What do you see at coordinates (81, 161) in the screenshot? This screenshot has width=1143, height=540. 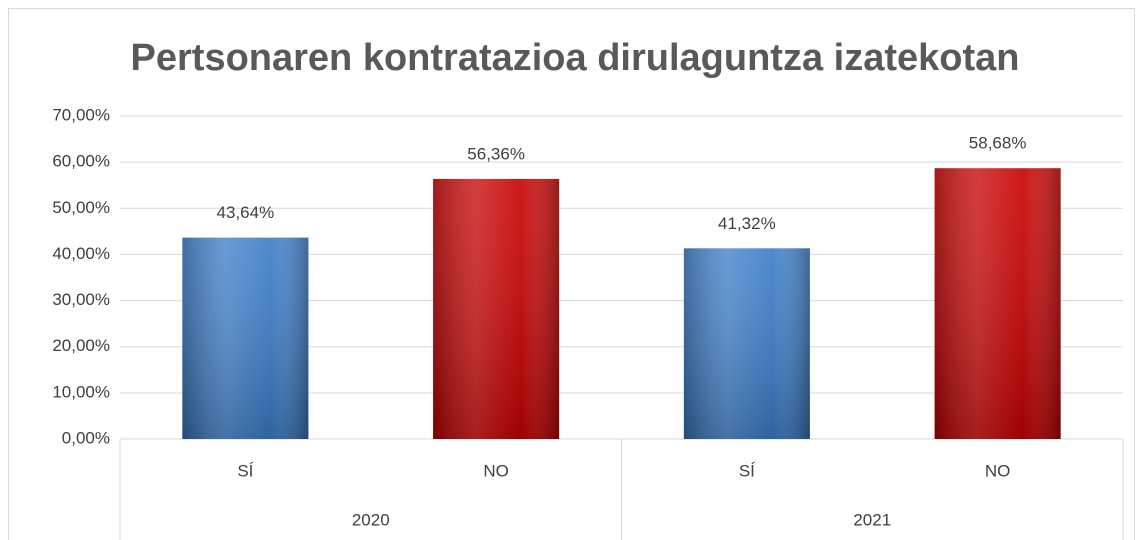 I see `y-tick-label: 60,00%` at bounding box center [81, 161].